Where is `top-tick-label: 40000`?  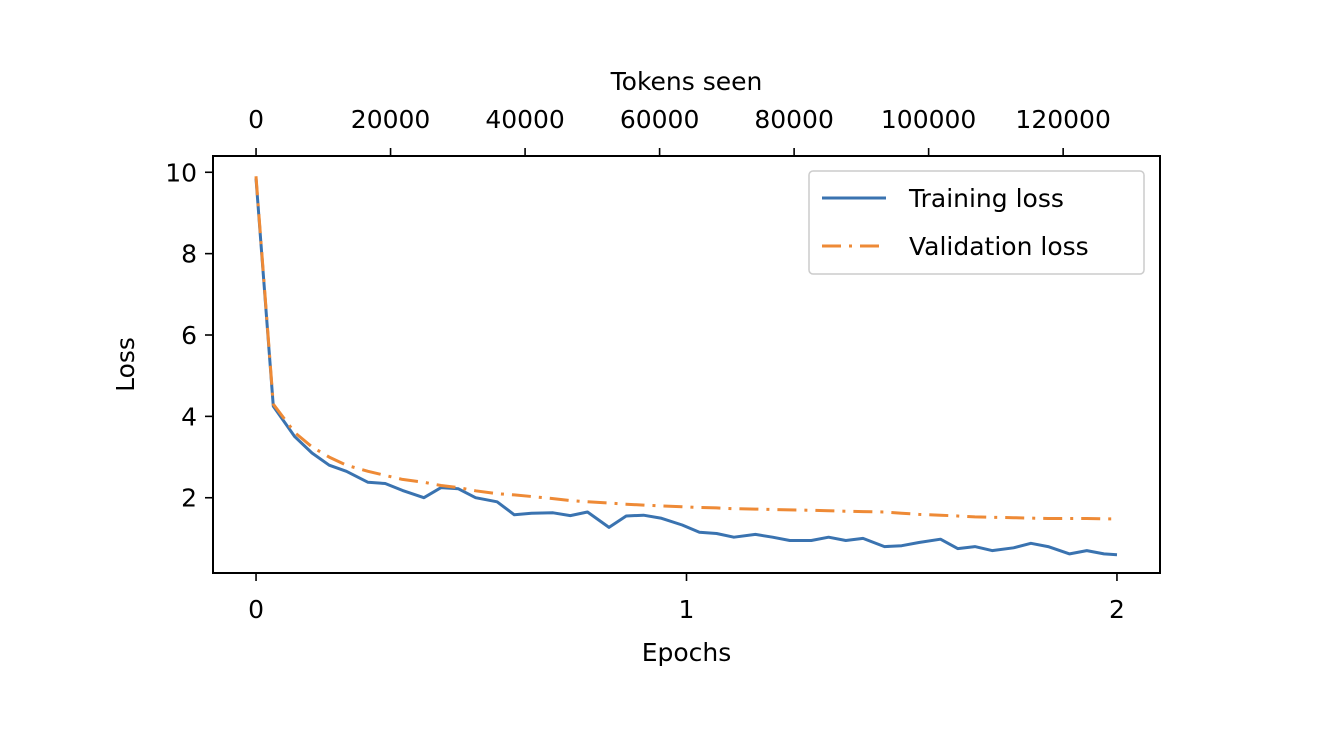 top-tick-label: 40000 is located at coordinates (525, 119).